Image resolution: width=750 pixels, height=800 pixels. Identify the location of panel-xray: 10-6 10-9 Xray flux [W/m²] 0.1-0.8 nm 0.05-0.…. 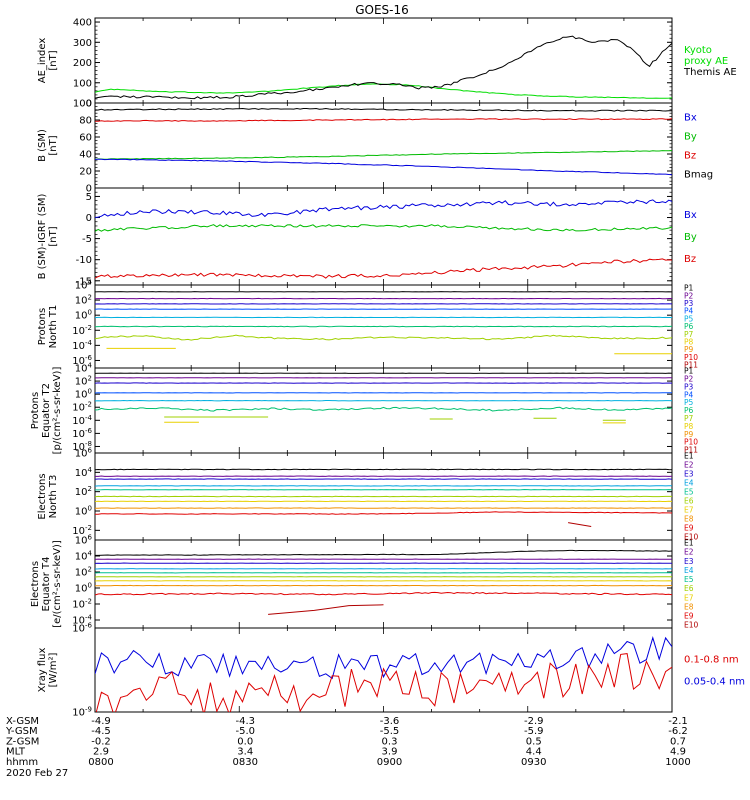
(391, 670).